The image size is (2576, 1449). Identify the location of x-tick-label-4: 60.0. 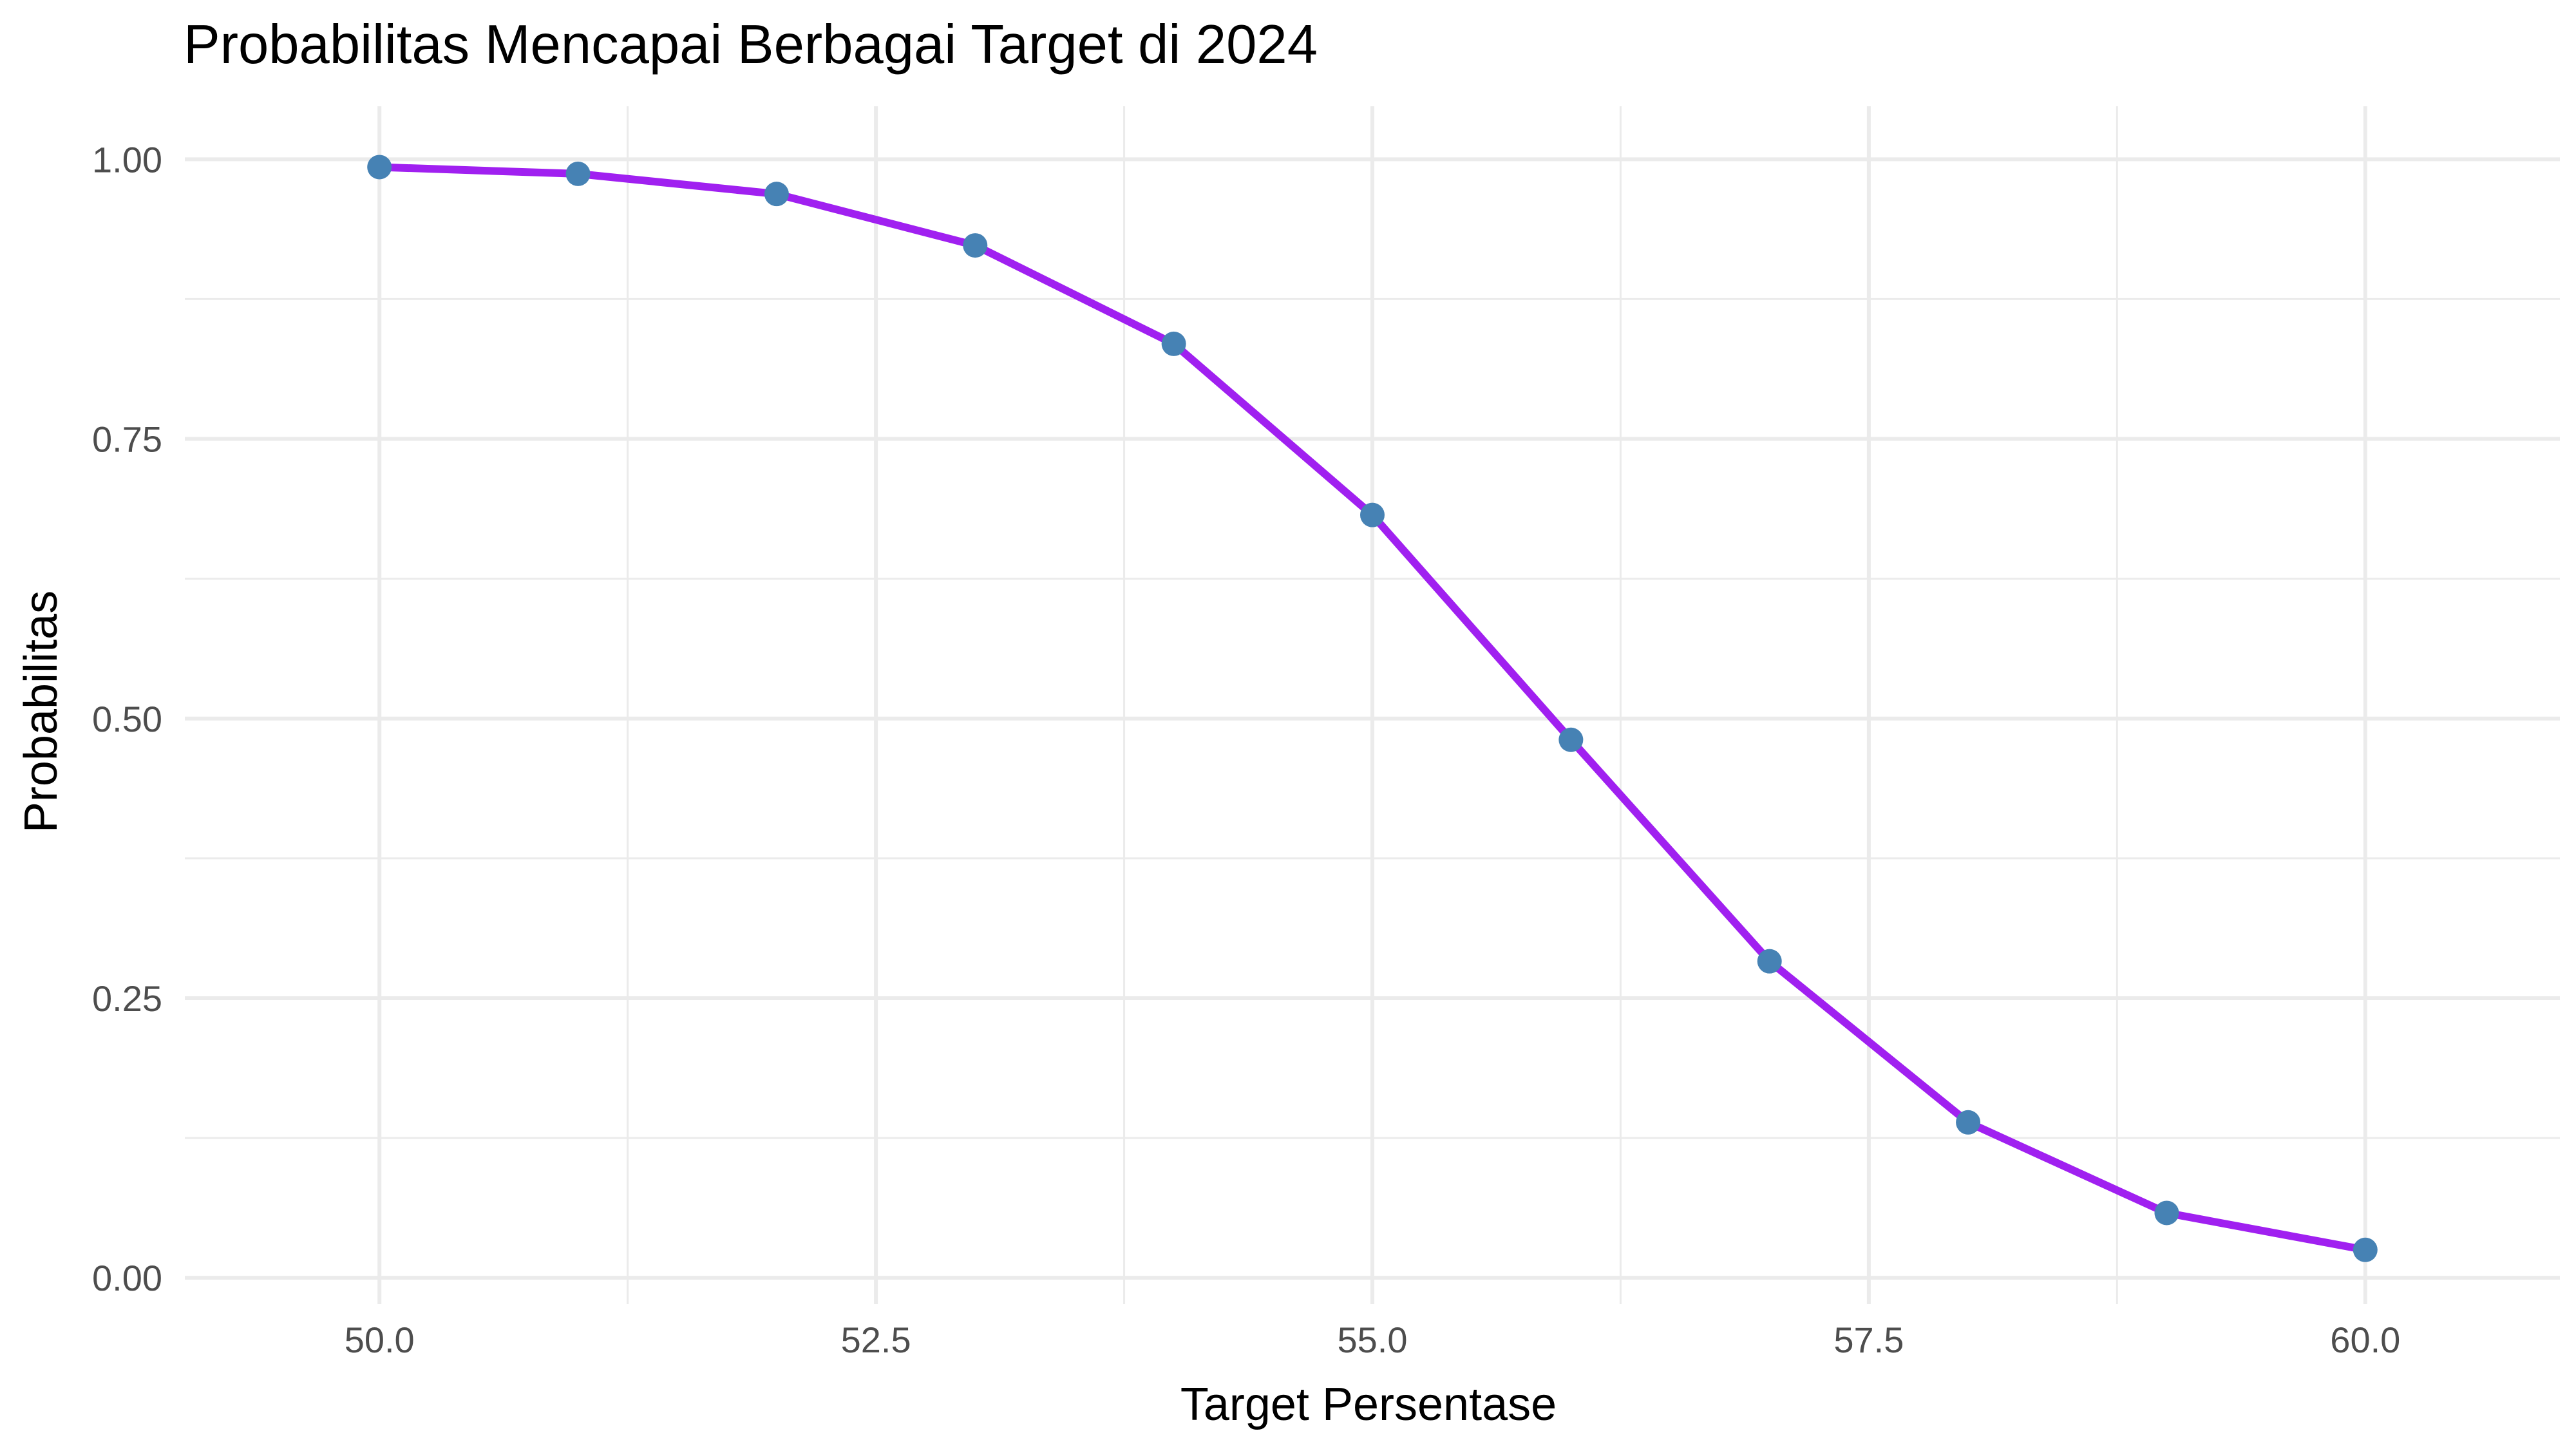
(2365, 1340).